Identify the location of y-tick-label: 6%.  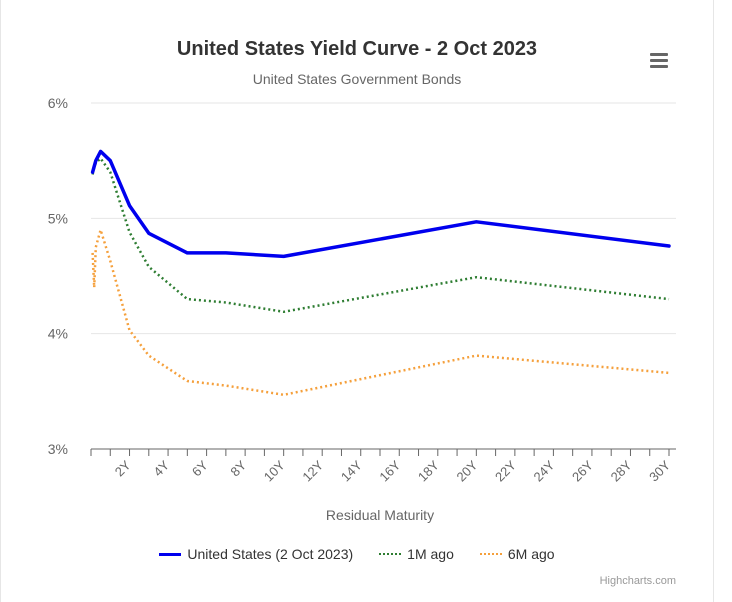
(58, 103).